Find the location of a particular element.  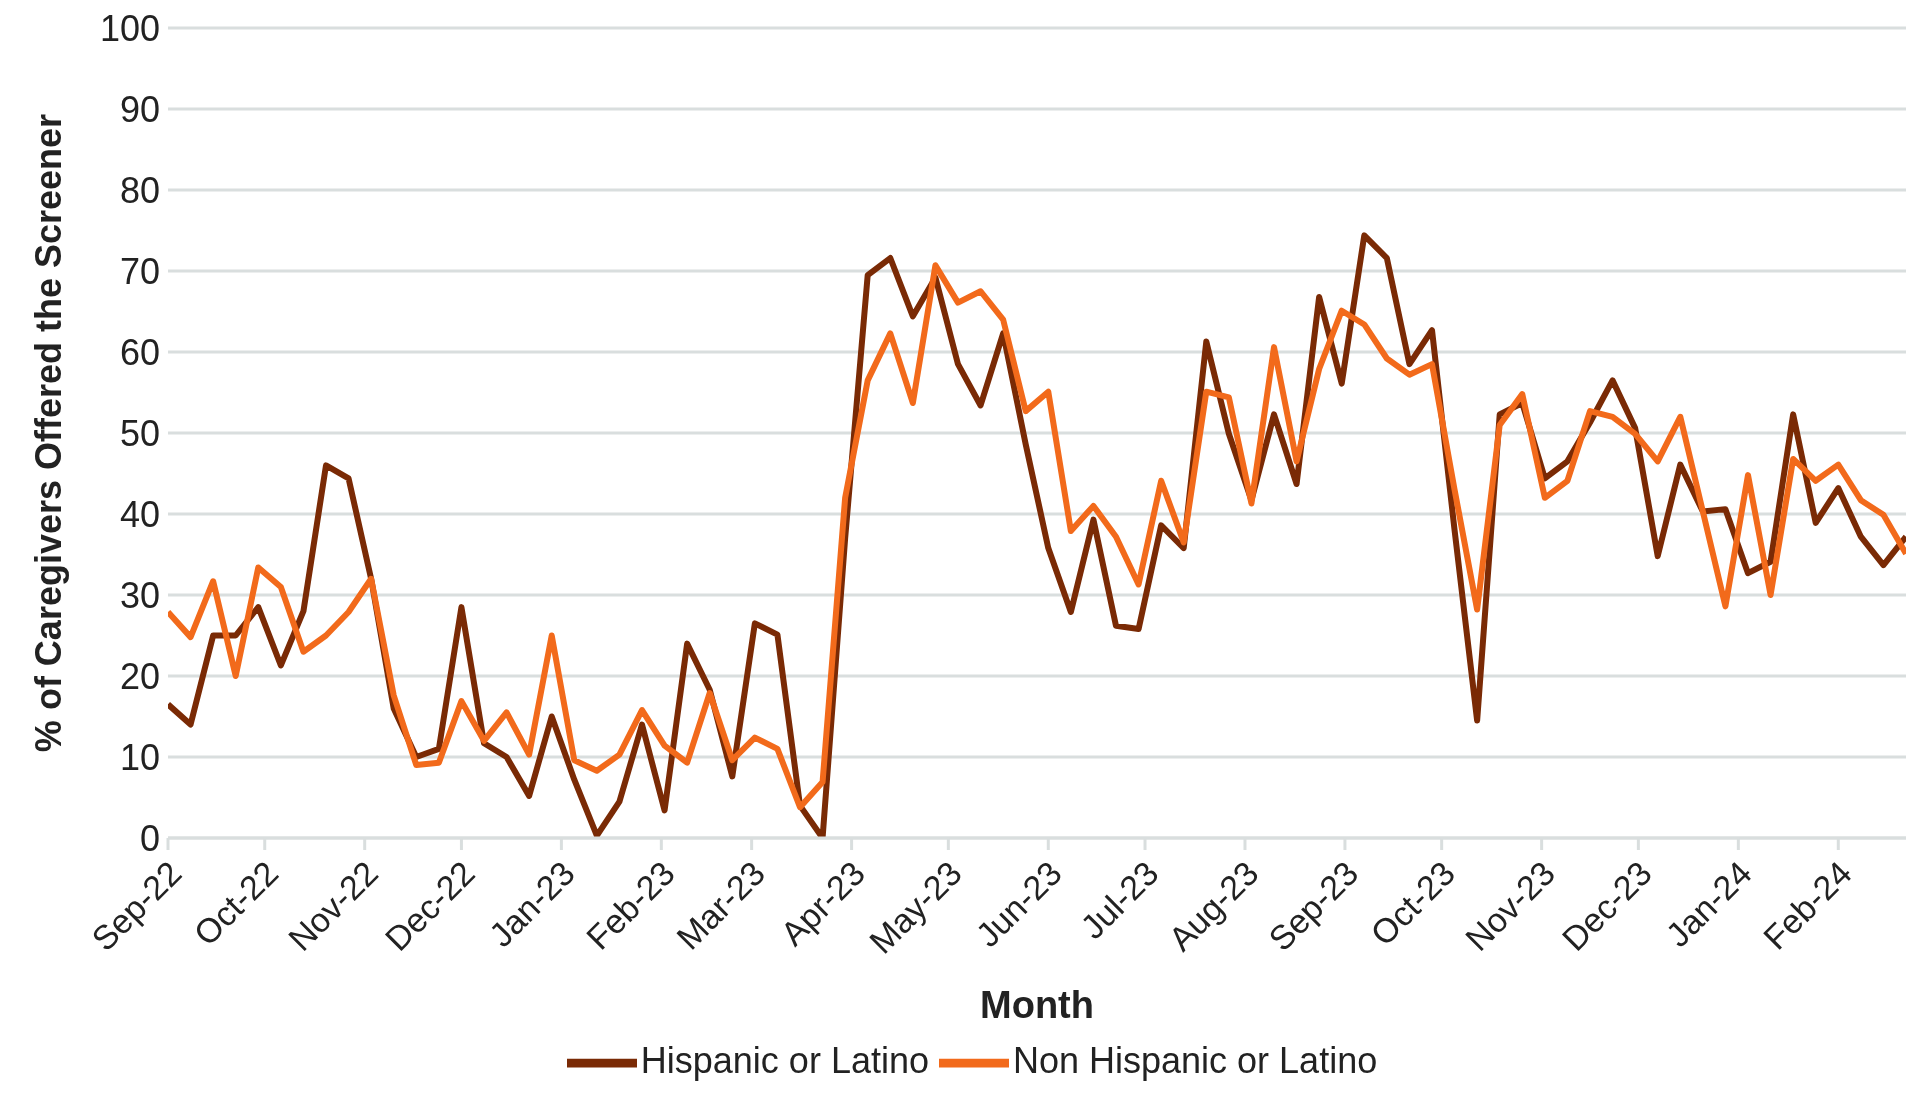

y-tick-label: 30 is located at coordinates (139, 595).